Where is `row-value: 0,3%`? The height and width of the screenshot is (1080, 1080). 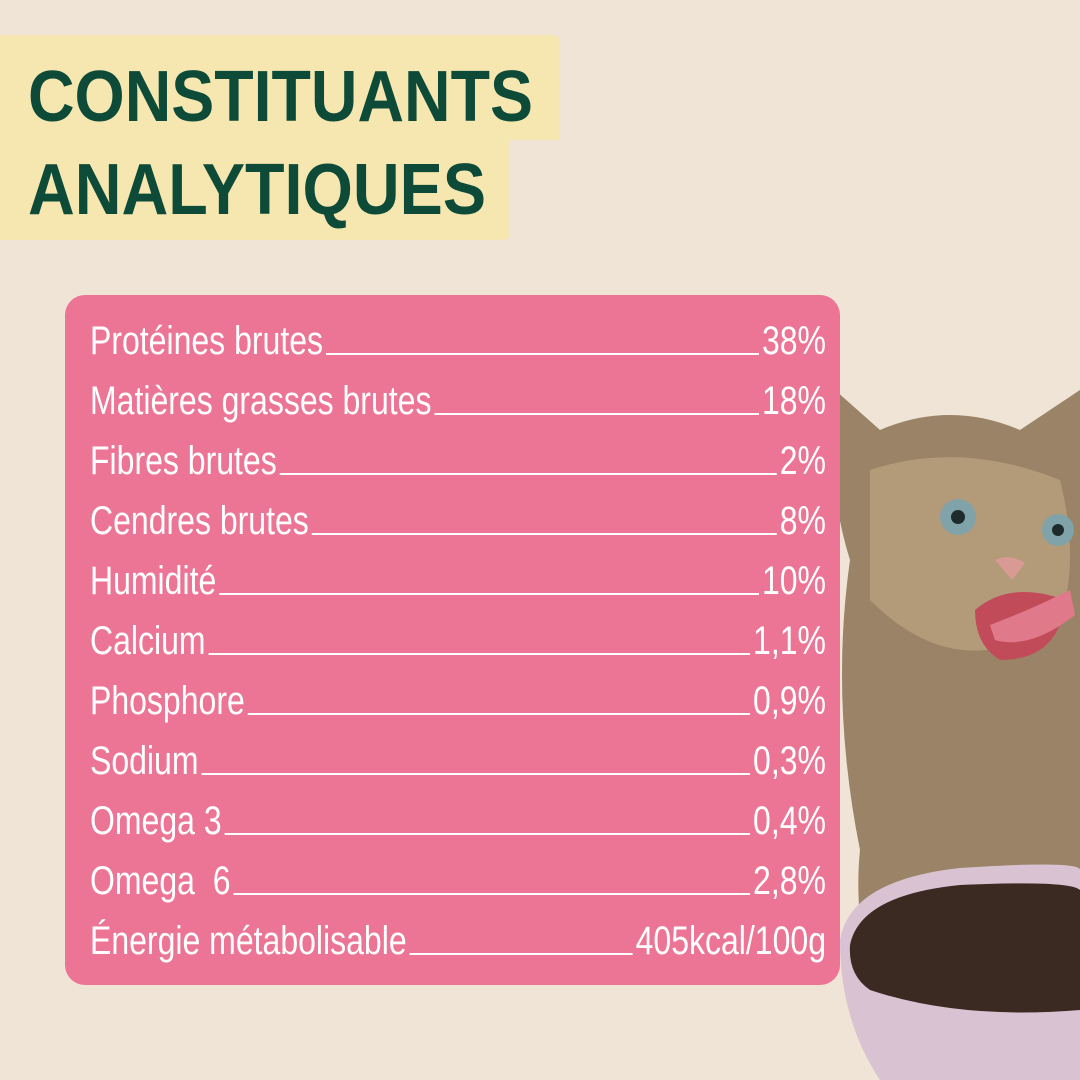
row-value: 0,3% is located at coordinates (789, 760).